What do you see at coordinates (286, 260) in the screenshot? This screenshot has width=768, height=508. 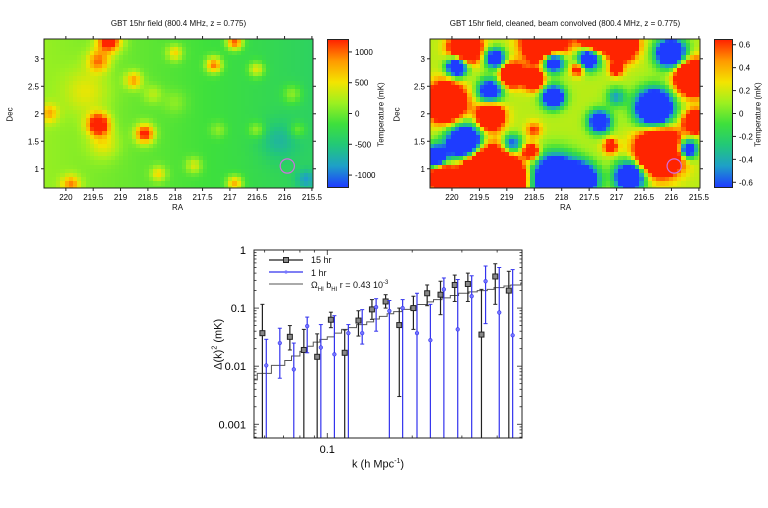 I see `legend-marker-15hr` at bounding box center [286, 260].